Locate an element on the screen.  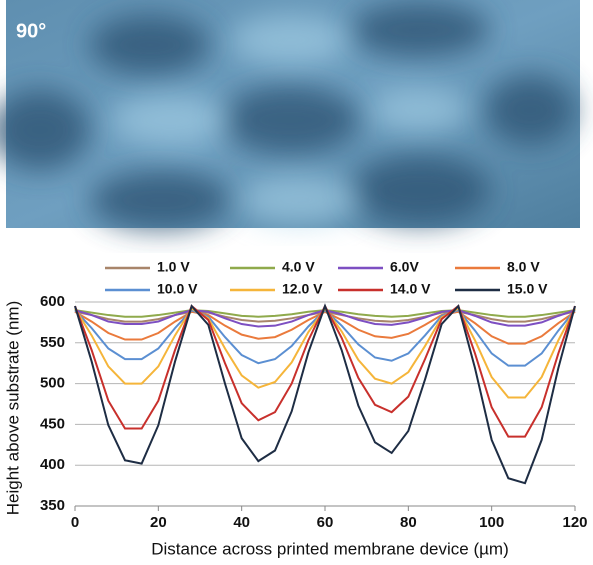
legend-label: 4.0 V is located at coordinates (298, 267).